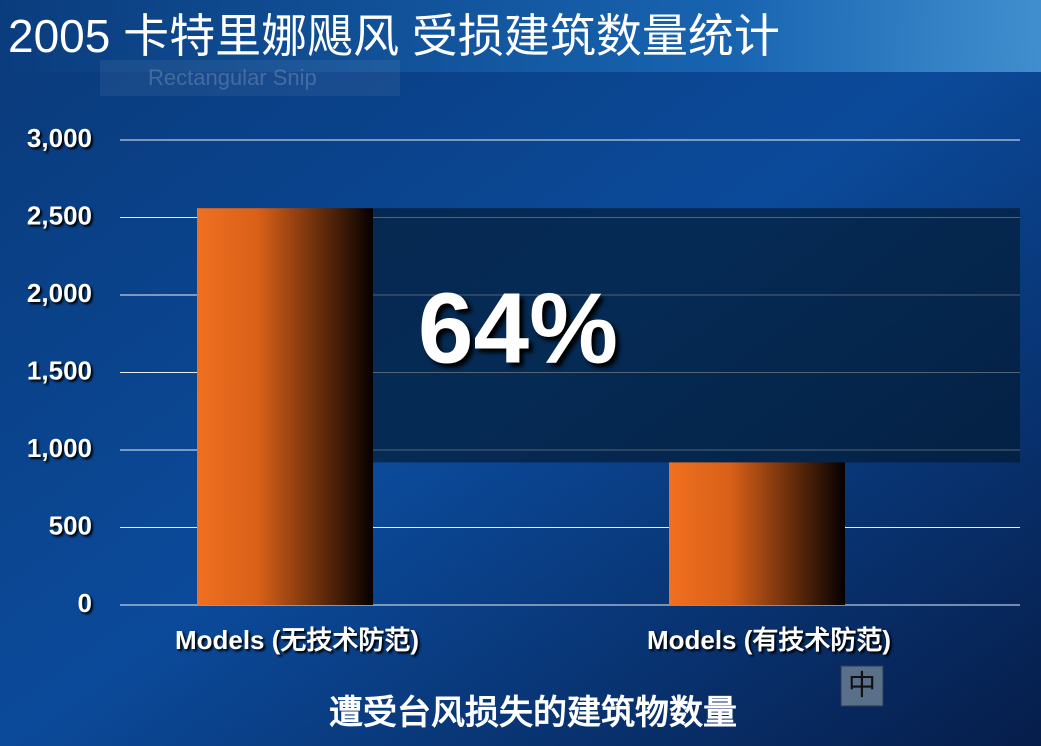  Describe the element at coordinates (59, 215) in the screenshot. I see `y-tick-label: 2,500` at that location.